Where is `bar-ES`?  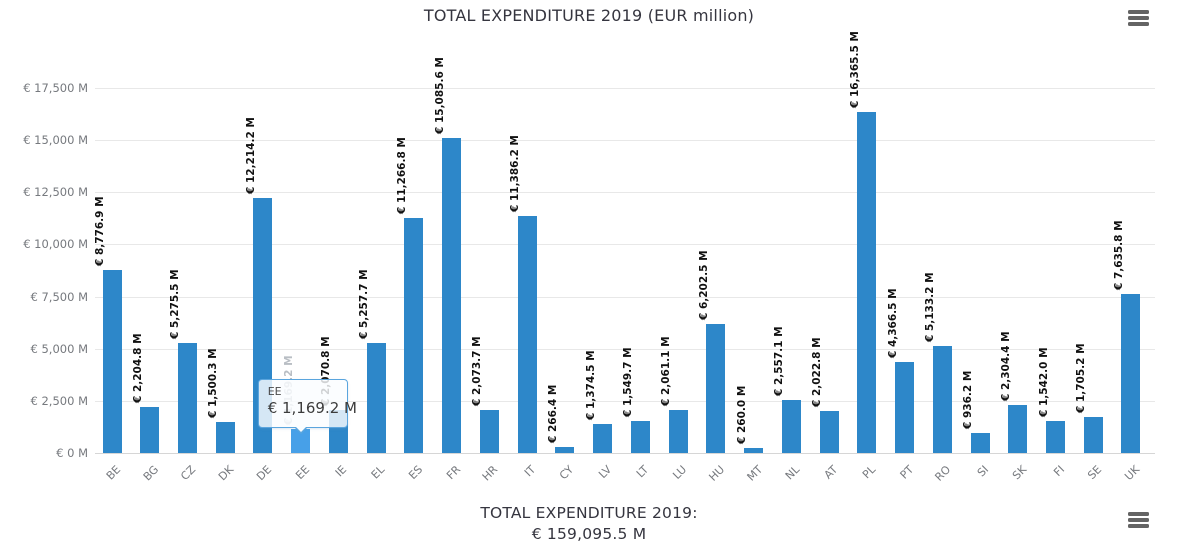 bar-ES is located at coordinates (414, 335).